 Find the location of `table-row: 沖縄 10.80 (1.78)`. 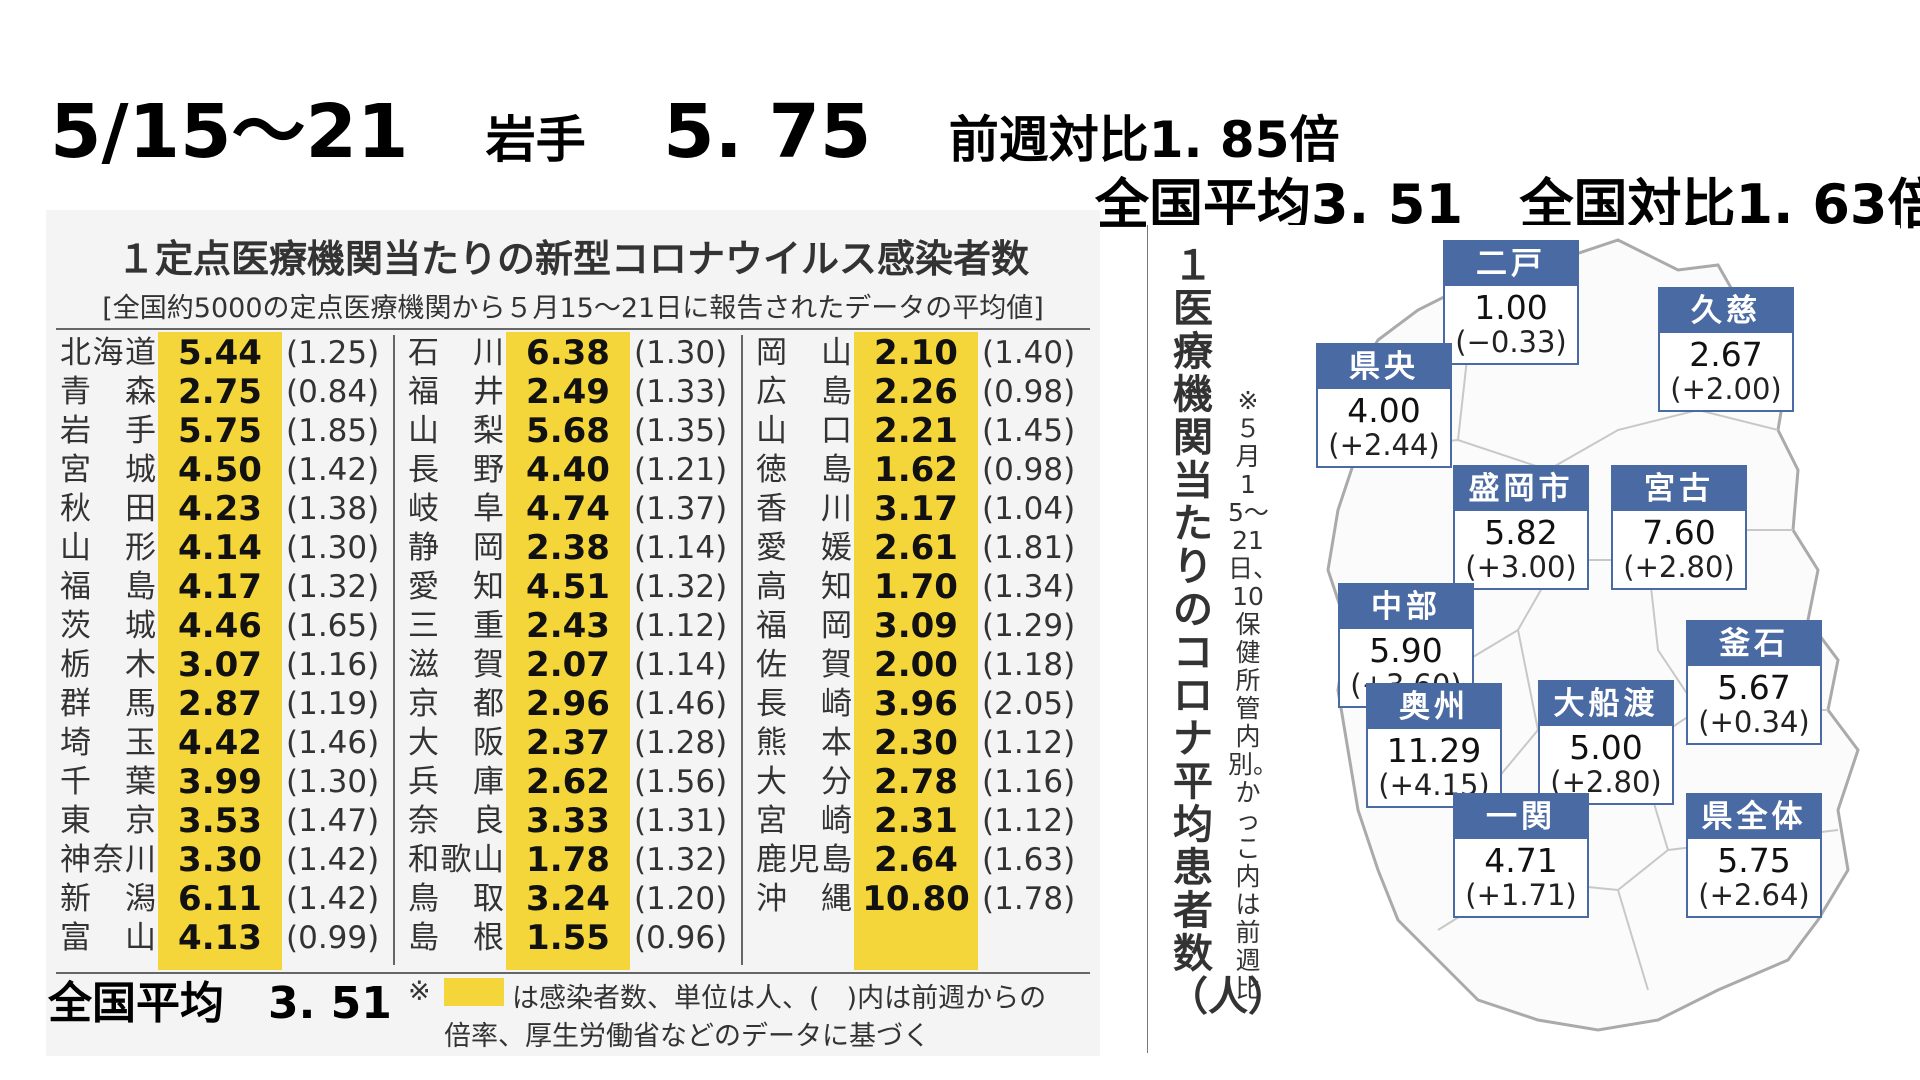

table-row: 沖縄 10.80 (1.78) is located at coordinates (914, 899).